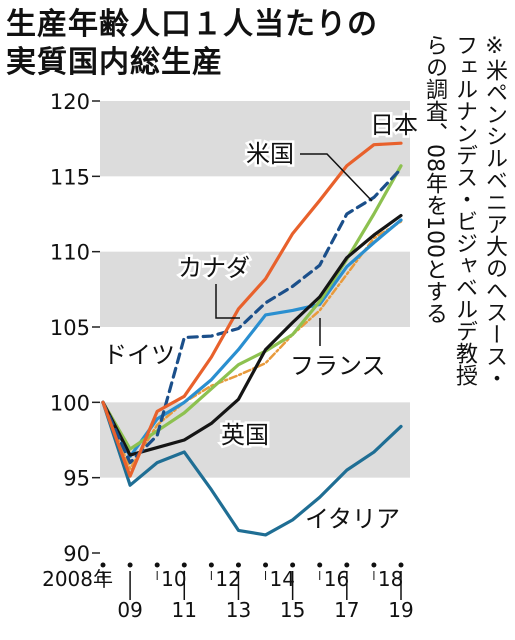 The width and height of the screenshot is (515, 640). I want to click on x-tick-label: 17, so click(346, 610).